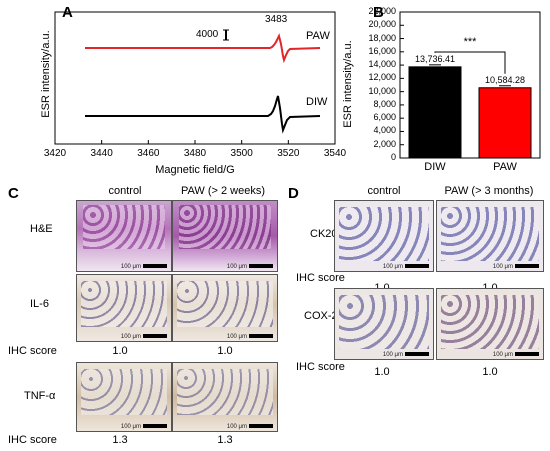  What do you see at coordinates (382, 50) in the screenshot?
I see `panel-b-ytick-label: 16,000` at bounding box center [382, 50].